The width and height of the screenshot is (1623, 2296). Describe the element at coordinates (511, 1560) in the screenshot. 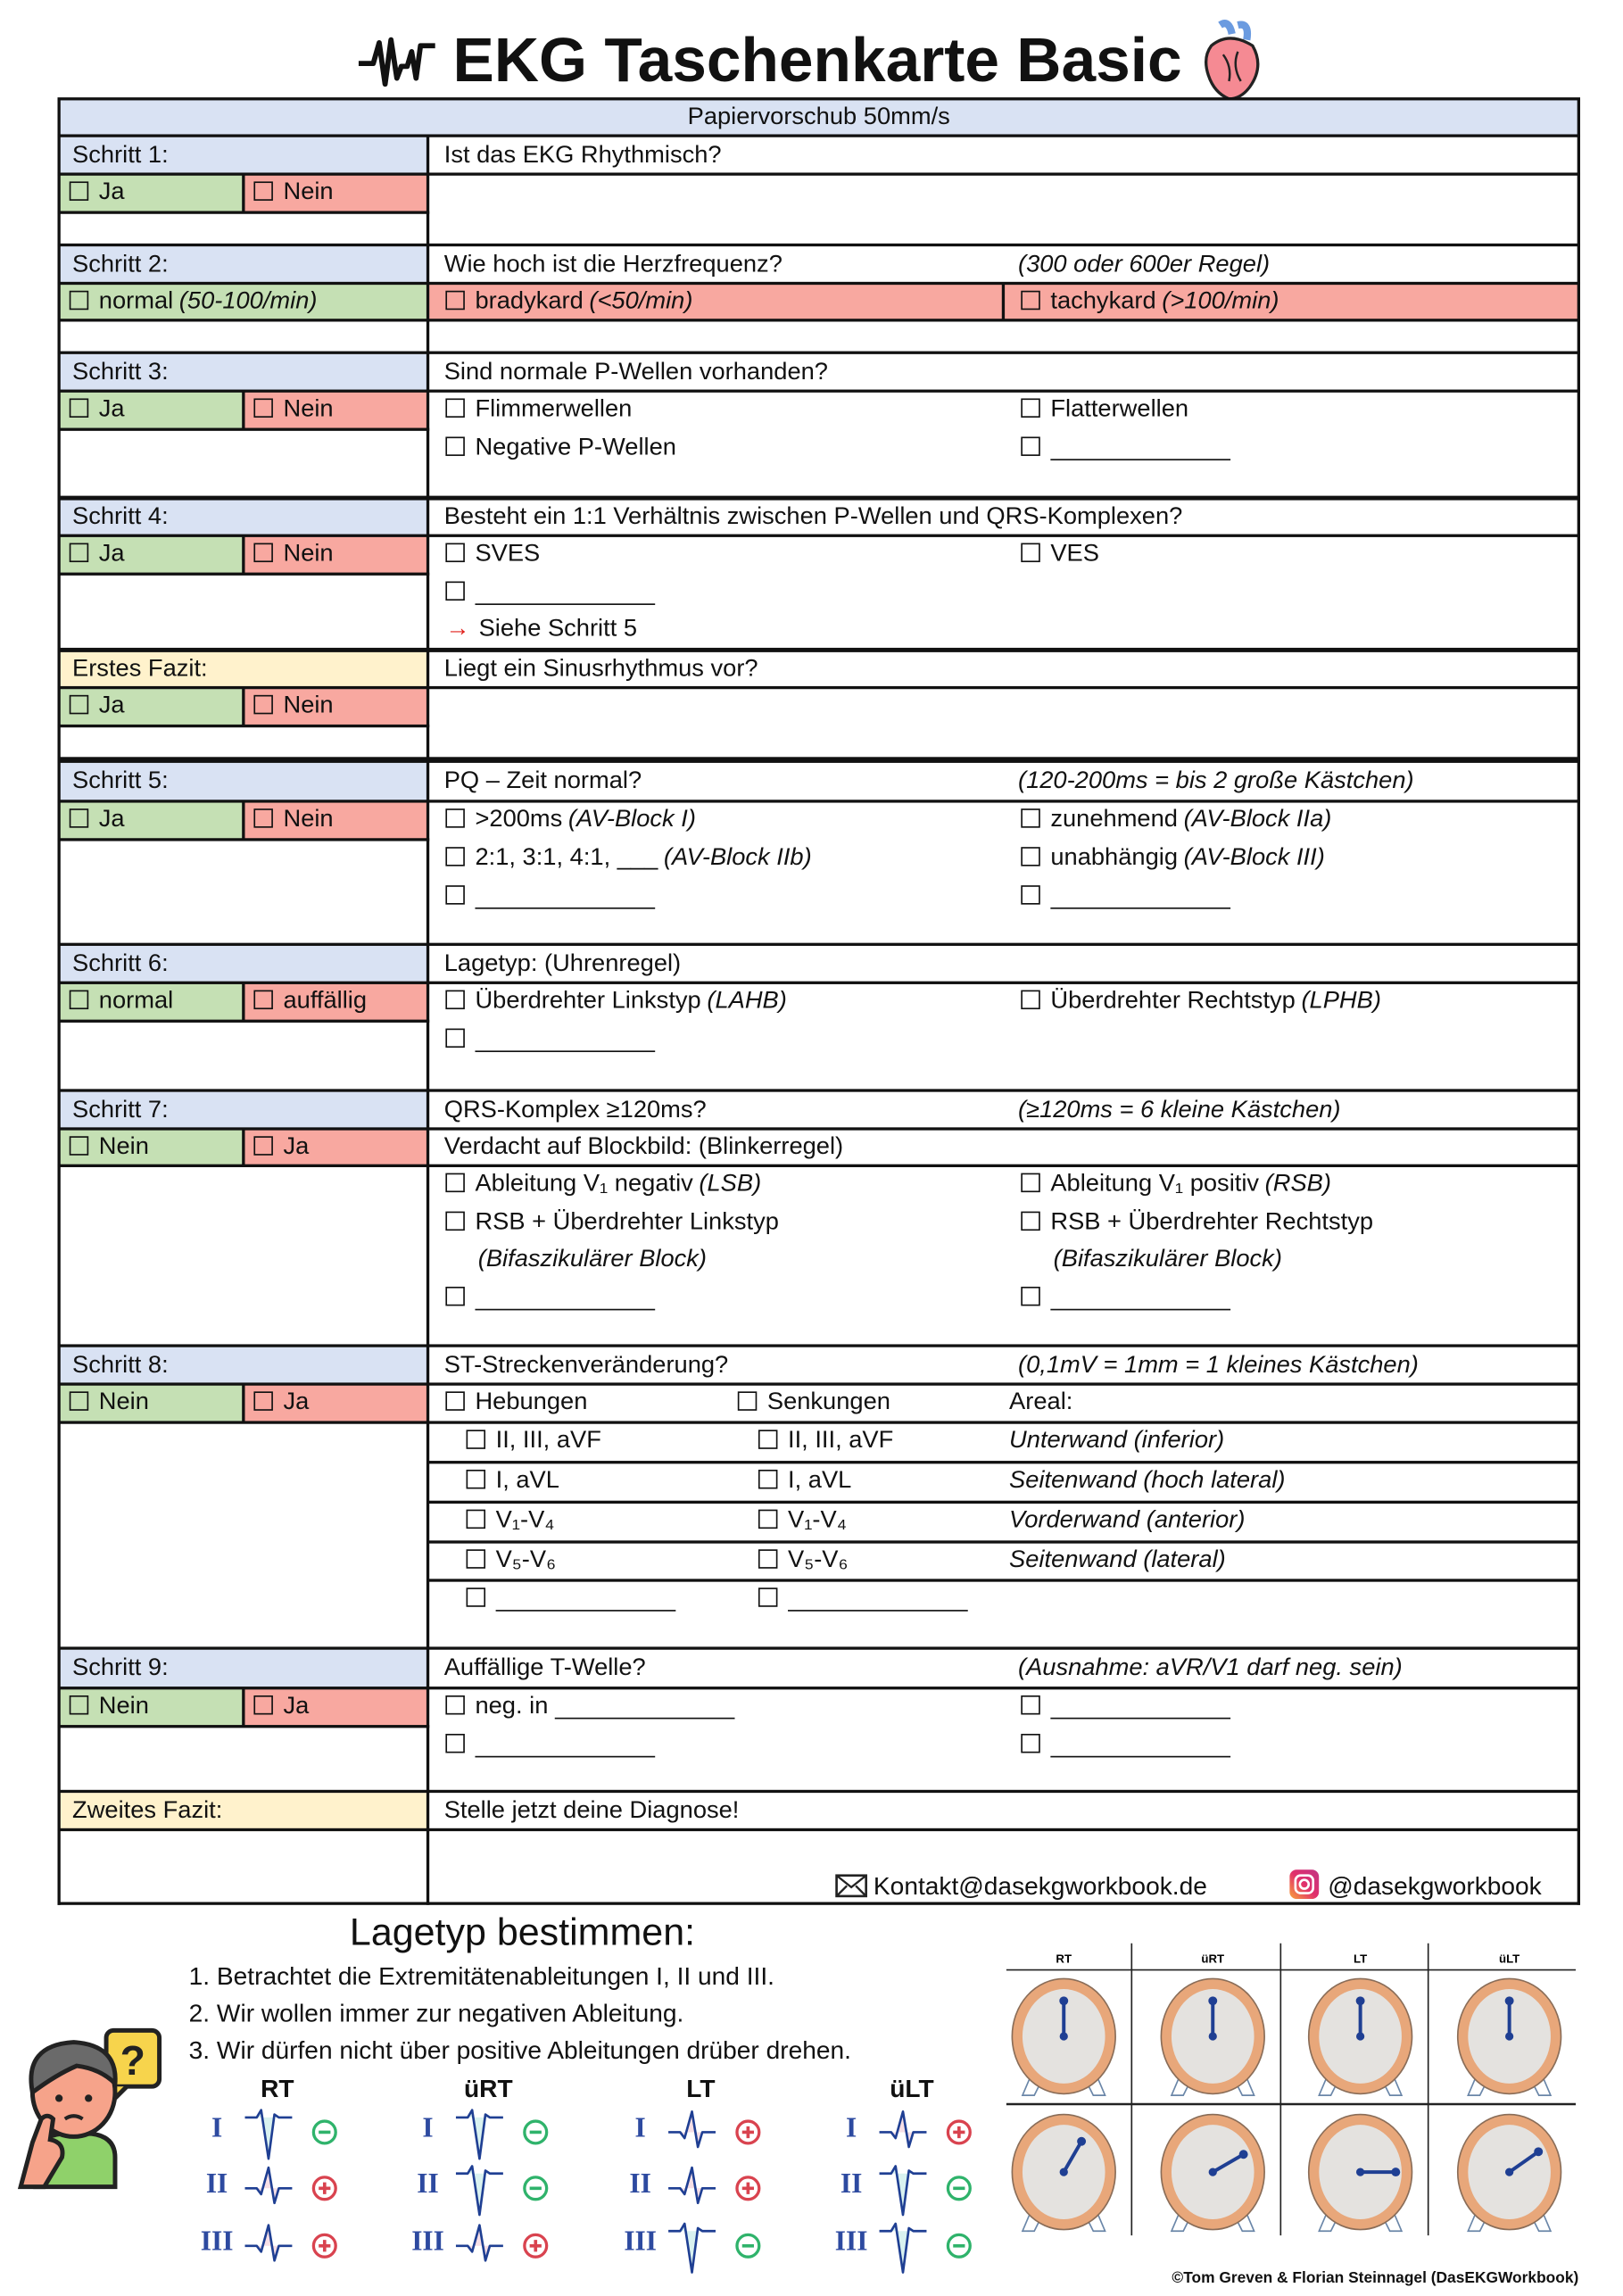

I see `elevation-lead-option: V₅-V₆` at that location.